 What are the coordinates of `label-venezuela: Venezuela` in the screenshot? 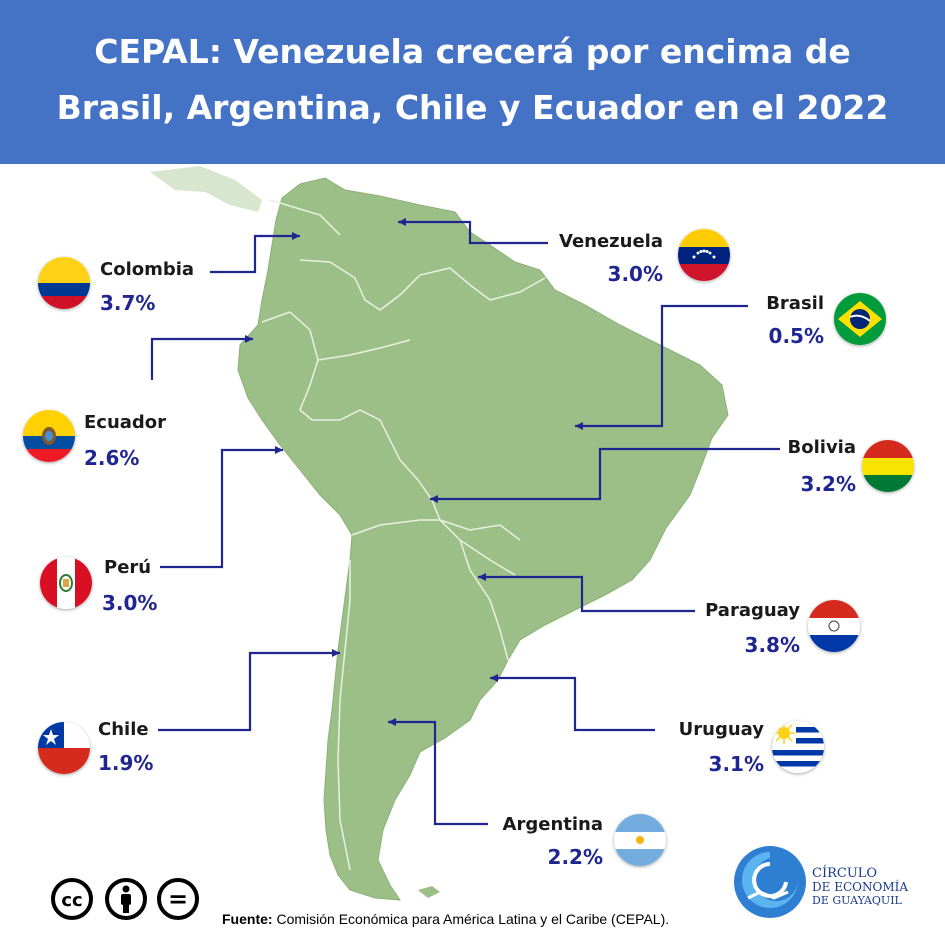 It's located at (611, 241).